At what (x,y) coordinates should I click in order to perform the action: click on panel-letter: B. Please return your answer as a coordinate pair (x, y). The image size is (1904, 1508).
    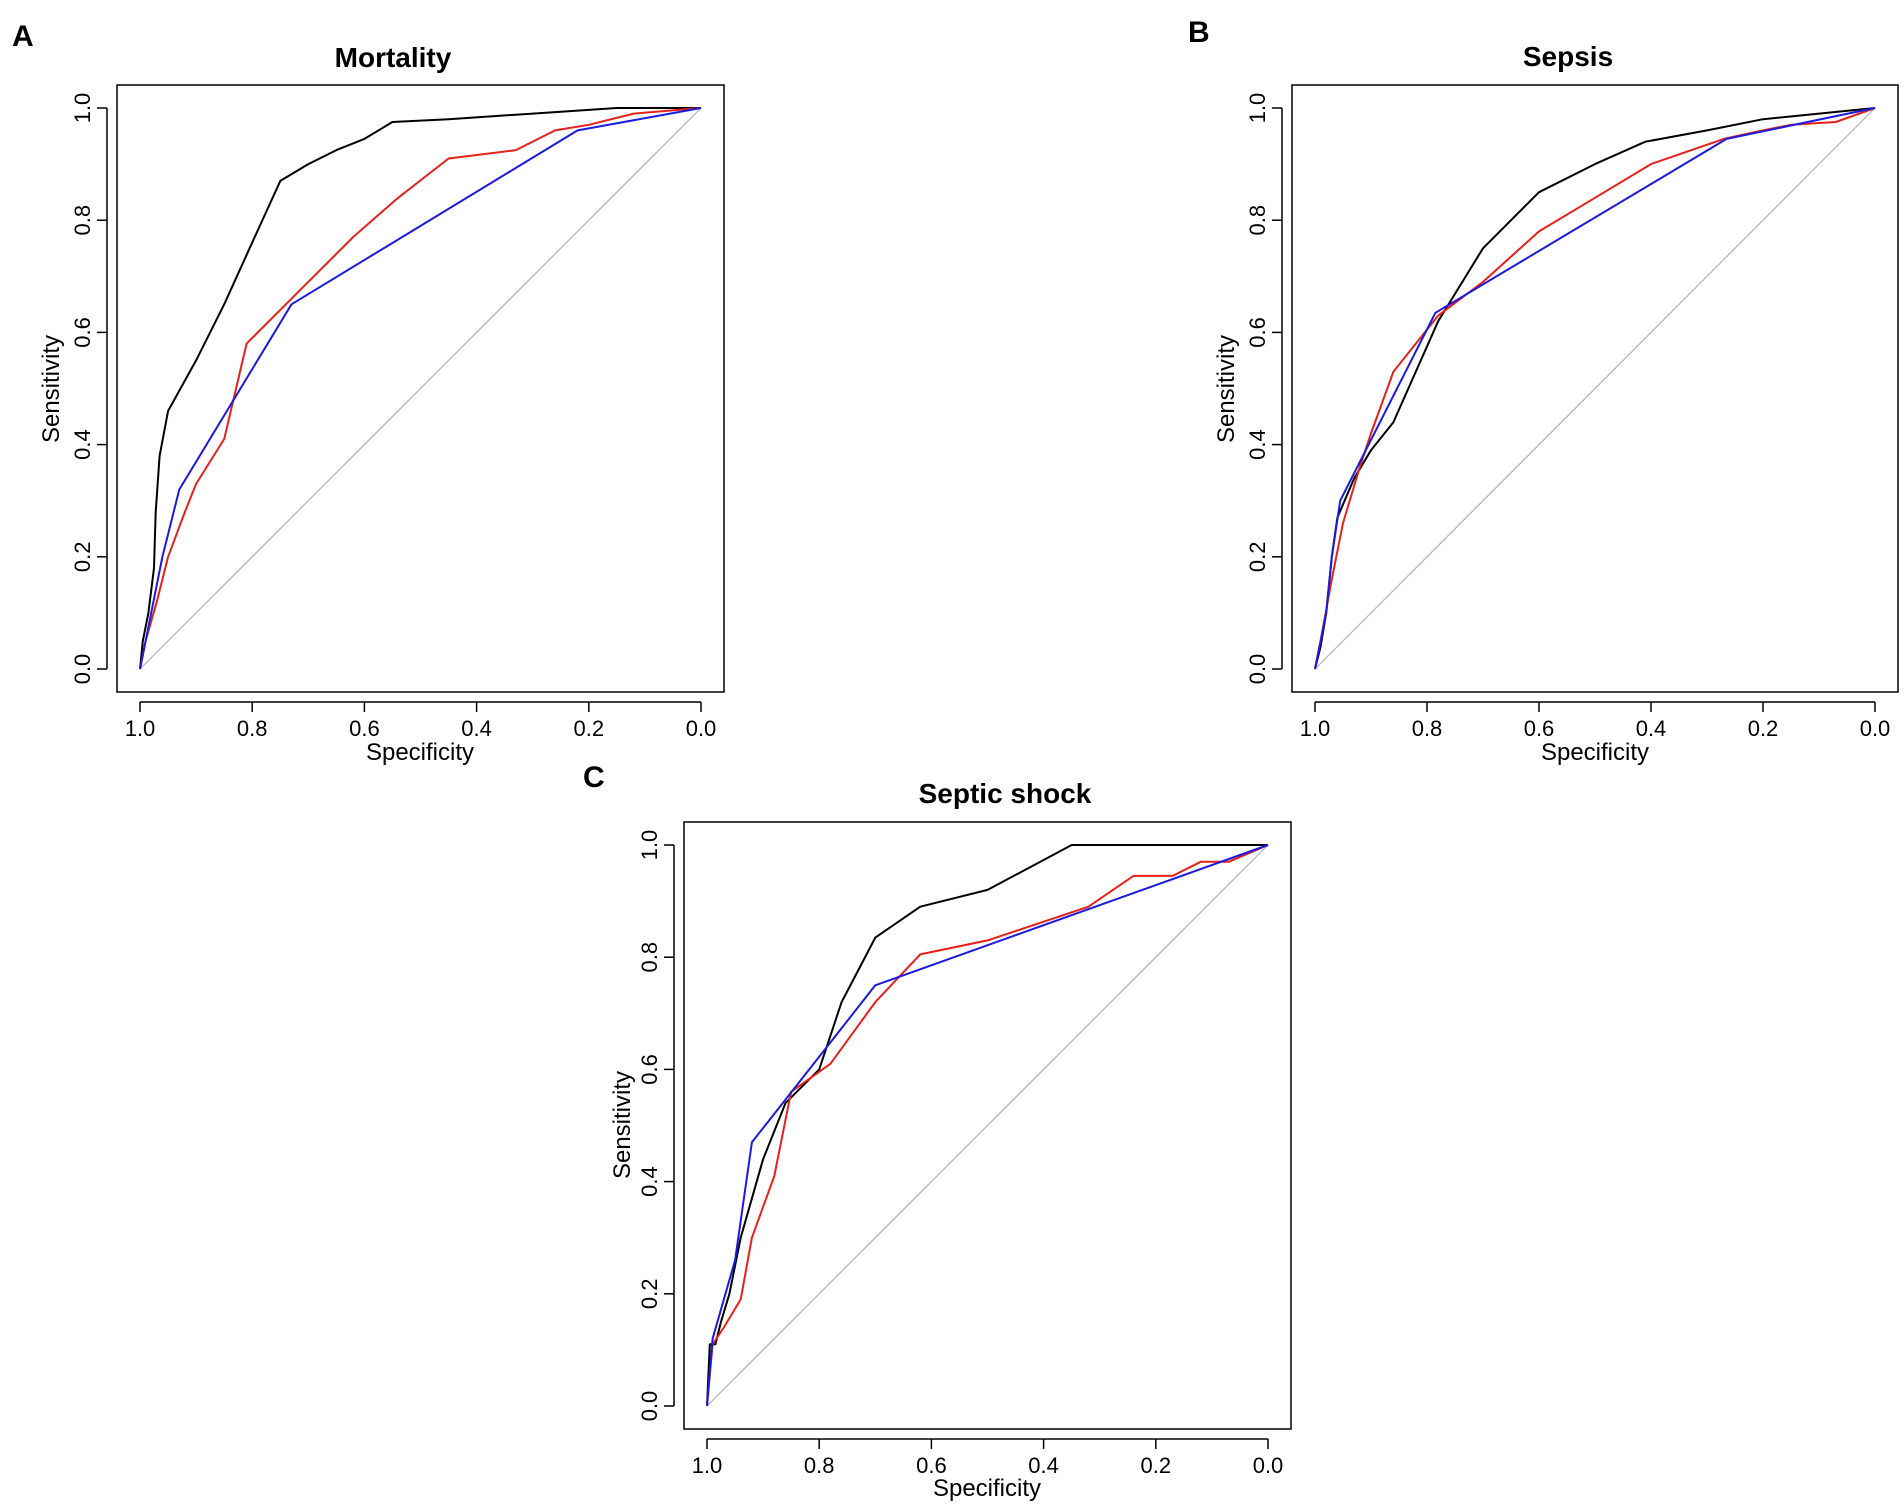
    Looking at the image, I should click on (1199, 32).